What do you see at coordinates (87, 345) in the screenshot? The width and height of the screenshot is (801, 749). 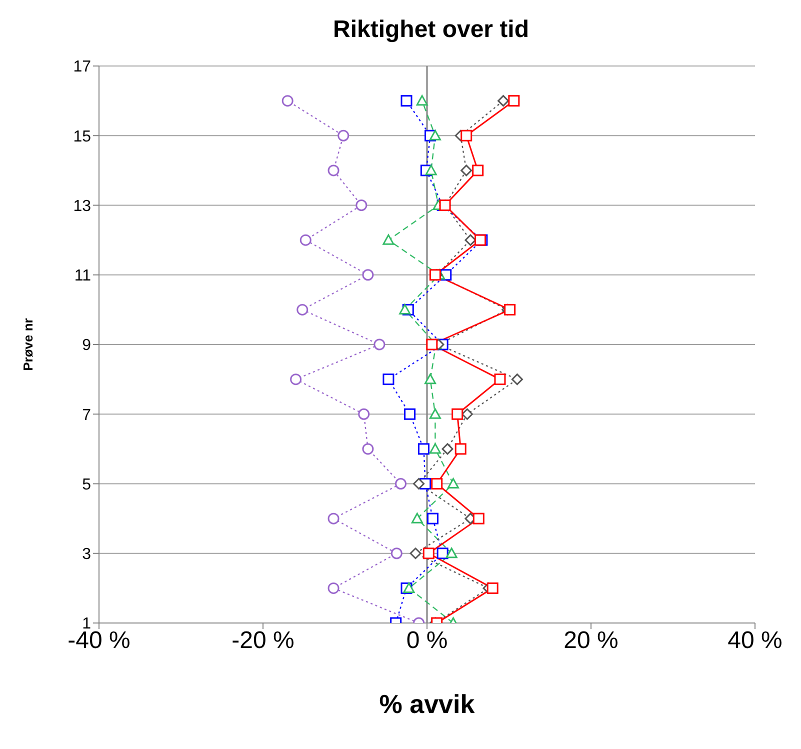 I see `y-tick-label: 9` at bounding box center [87, 345].